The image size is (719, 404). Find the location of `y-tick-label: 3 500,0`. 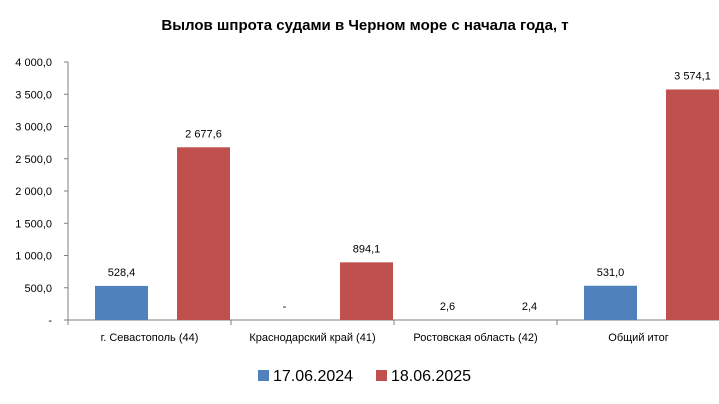

y-tick-label: 3 500,0 is located at coordinates (33, 95).